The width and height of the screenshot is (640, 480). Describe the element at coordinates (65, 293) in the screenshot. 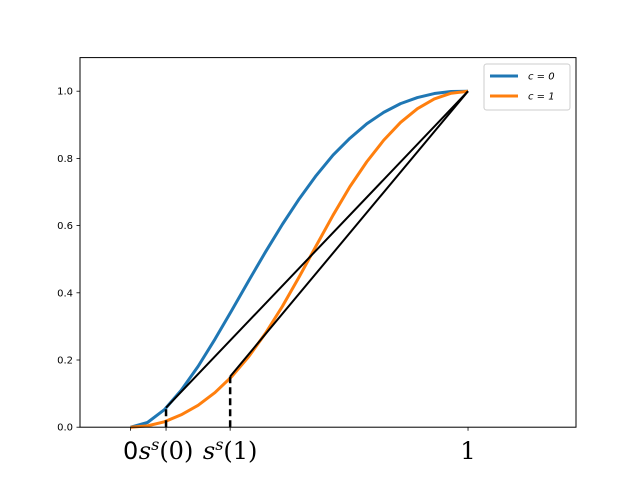

I see `y-tick-label-2: 0.4` at that location.